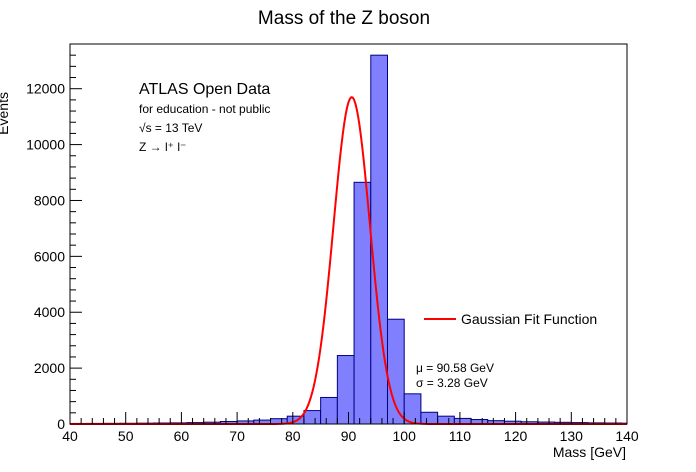  I want to click on y-tick-label: 12000, so click(45, 89).